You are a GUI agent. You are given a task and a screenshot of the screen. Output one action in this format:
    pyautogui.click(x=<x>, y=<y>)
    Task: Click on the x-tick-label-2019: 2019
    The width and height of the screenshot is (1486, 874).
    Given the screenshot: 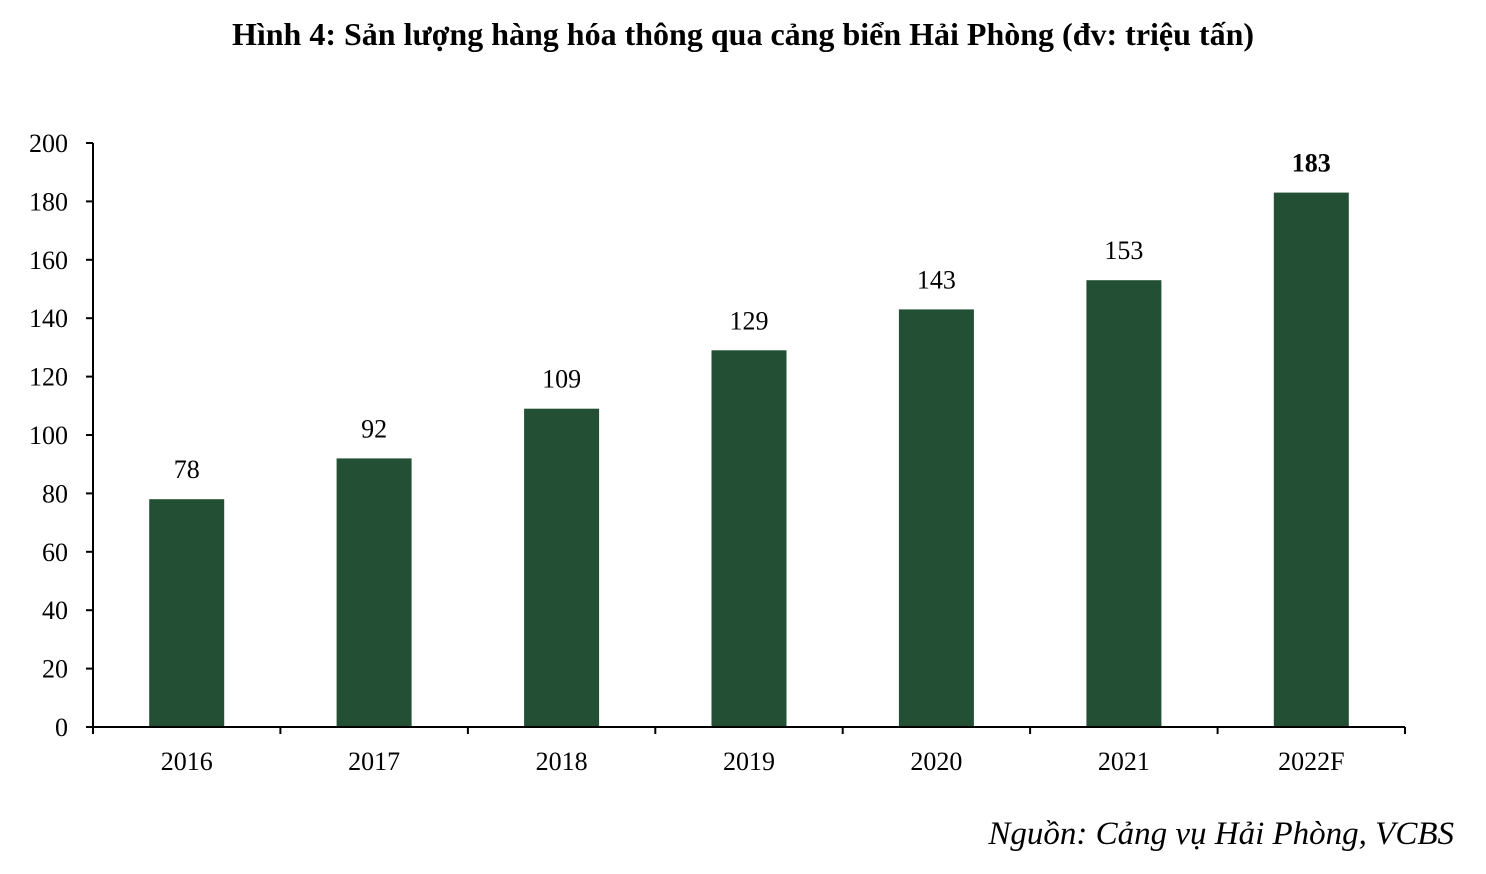 What is the action you would take?
    pyautogui.click(x=749, y=761)
    